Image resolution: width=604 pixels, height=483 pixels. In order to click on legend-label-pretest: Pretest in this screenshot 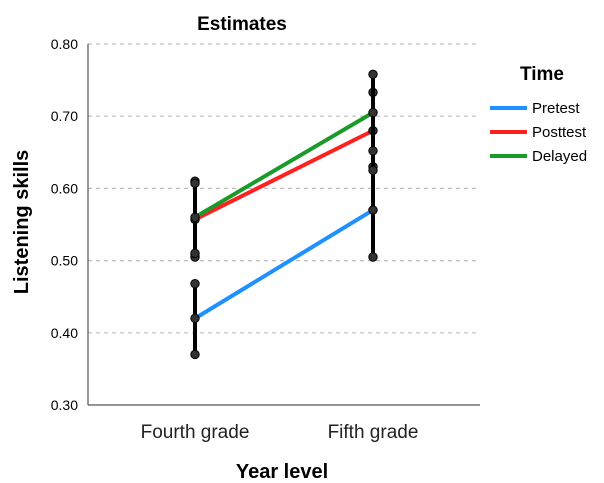, I will do `click(556, 108)`.